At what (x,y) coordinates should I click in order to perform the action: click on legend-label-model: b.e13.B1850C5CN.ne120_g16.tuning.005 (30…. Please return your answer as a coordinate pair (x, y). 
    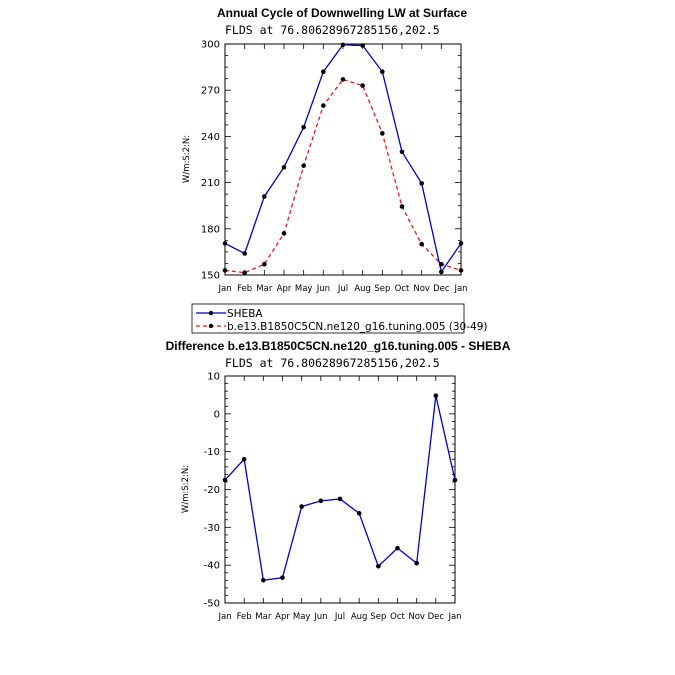
    Looking at the image, I should click on (357, 327).